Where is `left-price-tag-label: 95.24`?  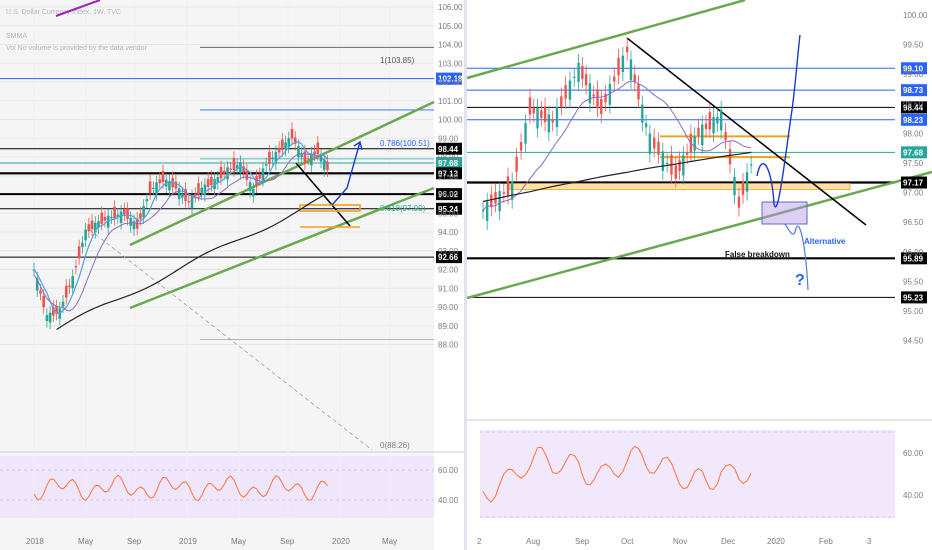 left-price-tag-label: 95.24 is located at coordinates (448, 209).